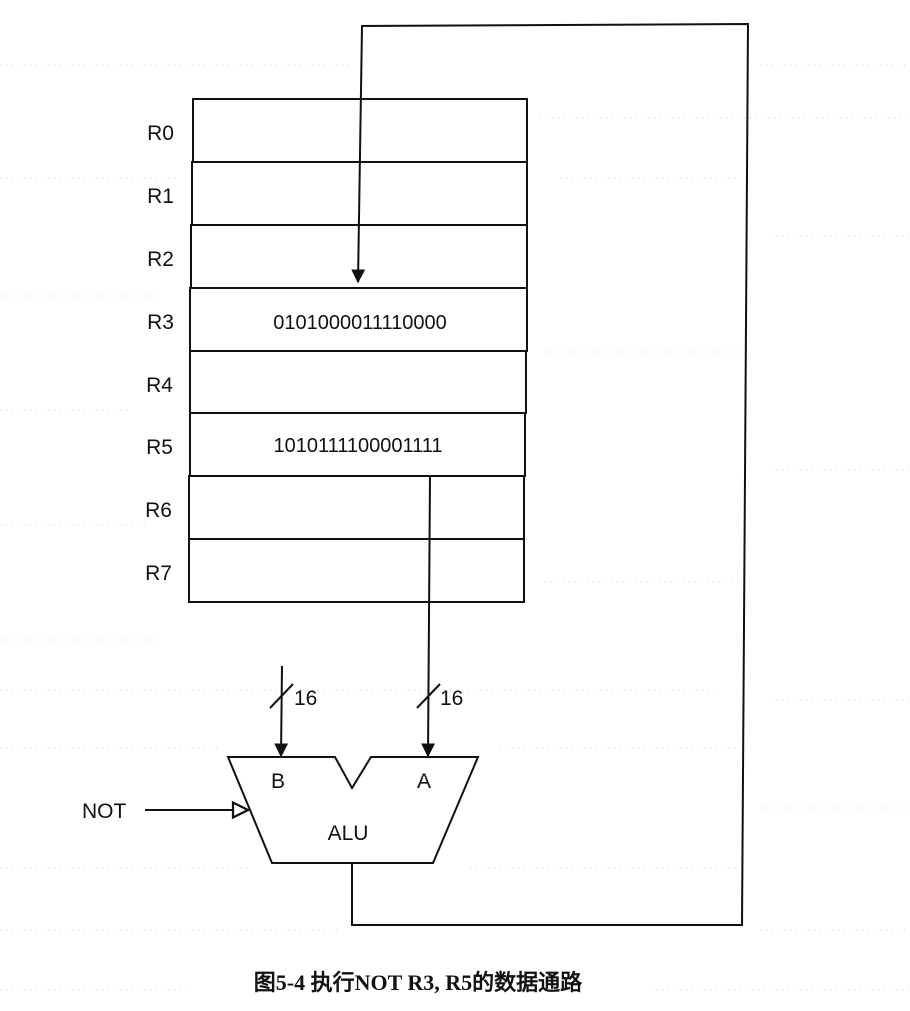 This screenshot has height=1011, width=910. Describe the element at coordinates (353, 810) in the screenshot. I see `alu-body` at that location.